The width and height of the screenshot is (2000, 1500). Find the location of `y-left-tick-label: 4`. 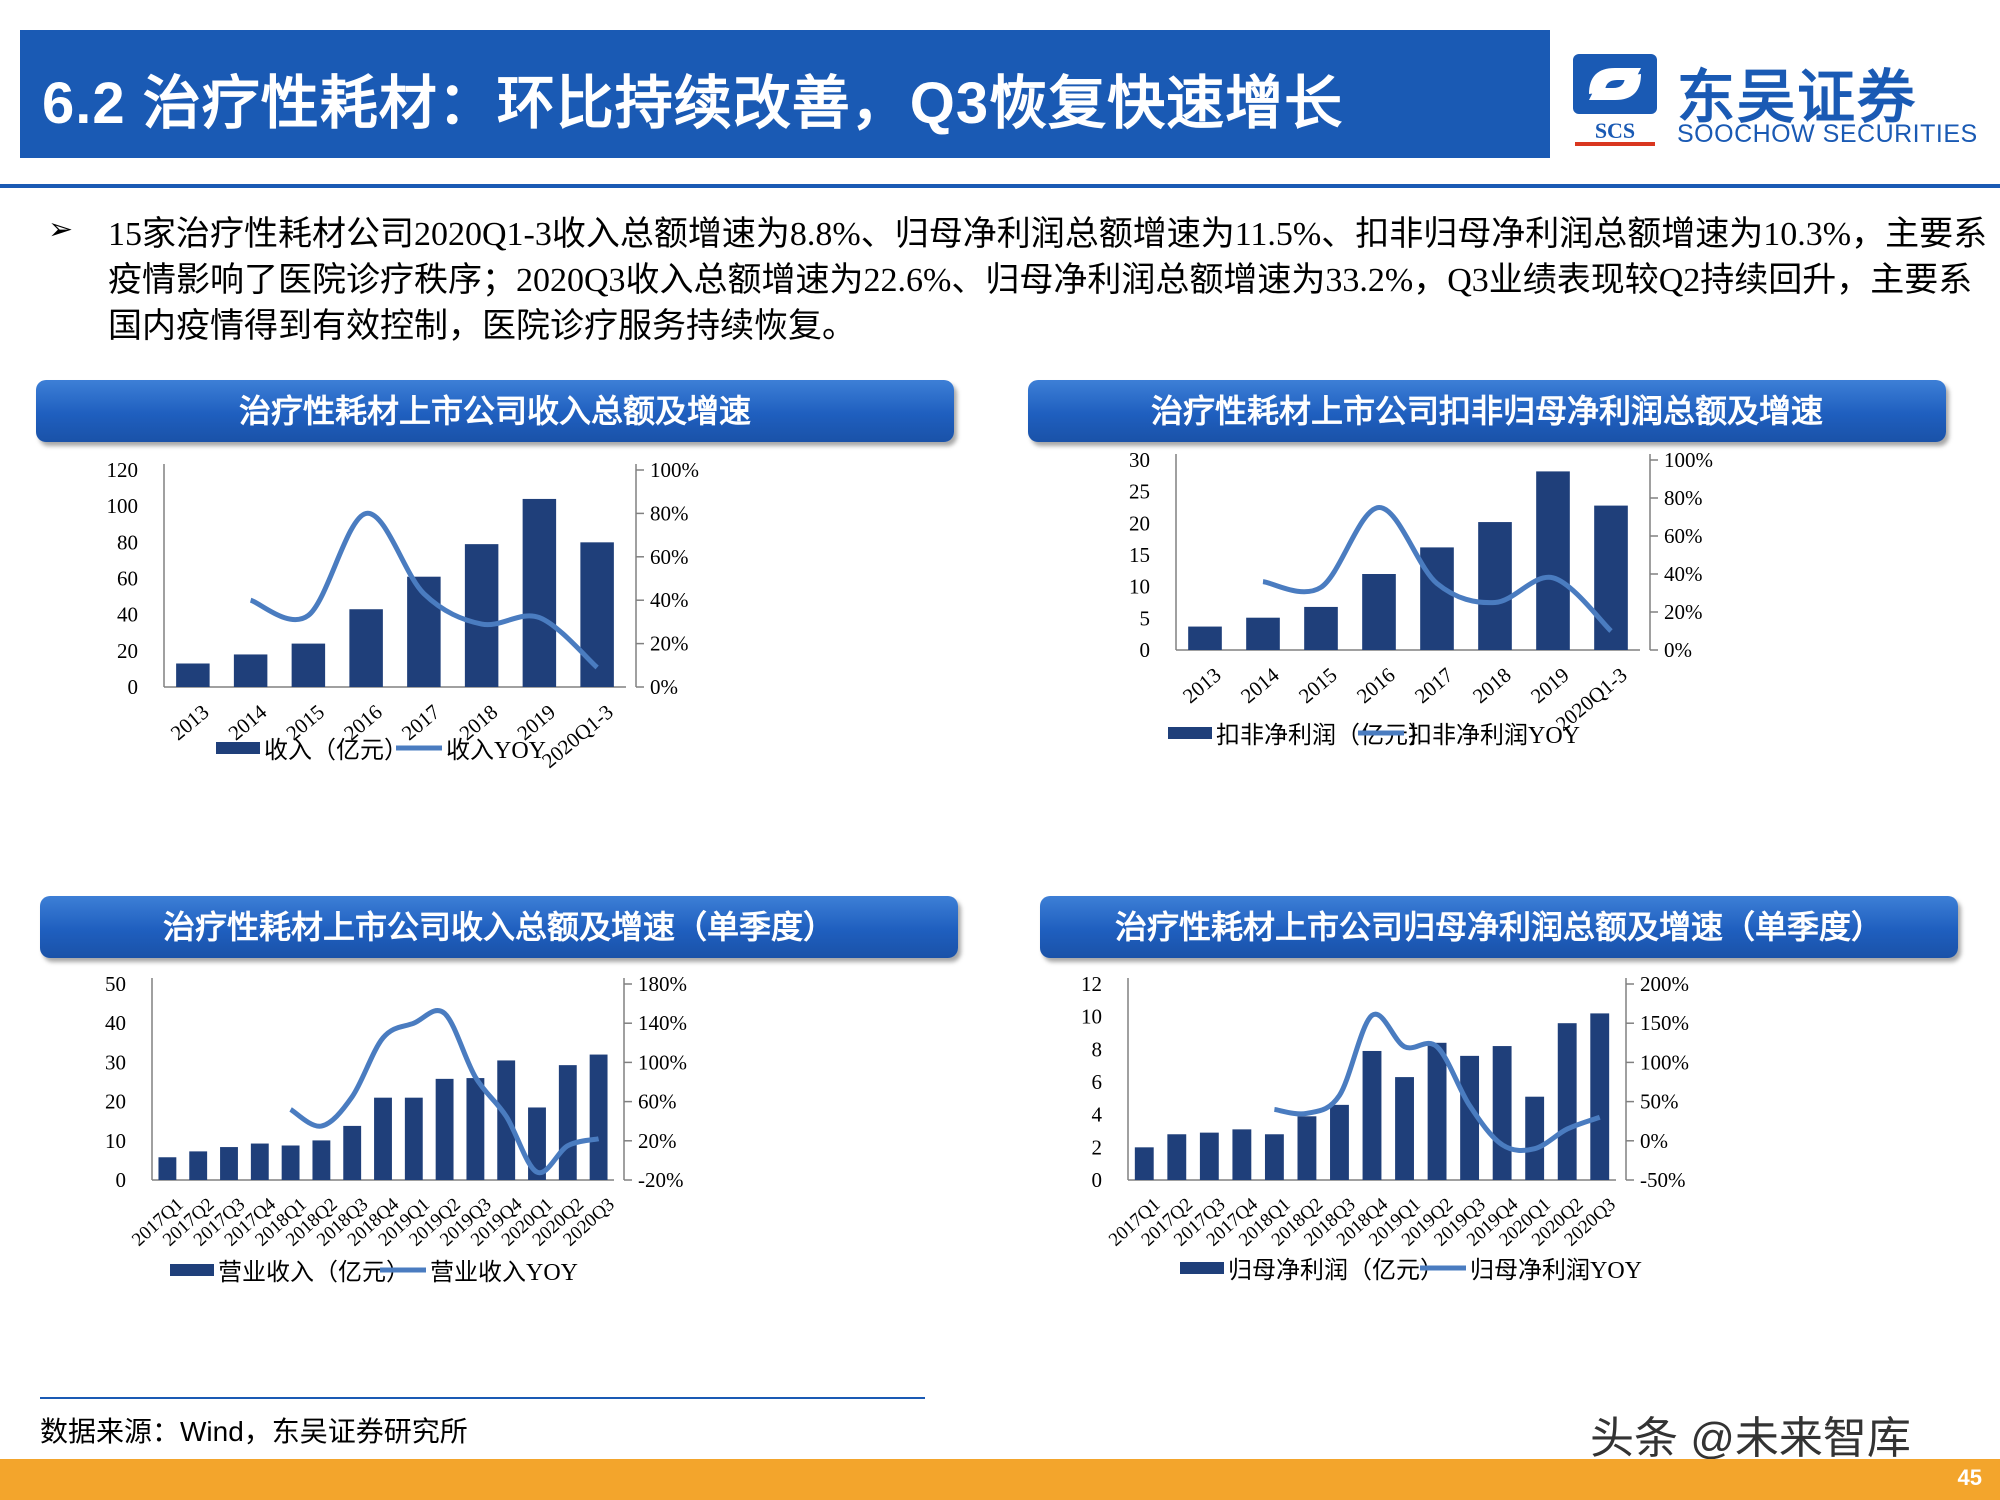

y-left-tick-label: 4 is located at coordinates (1097, 1115).